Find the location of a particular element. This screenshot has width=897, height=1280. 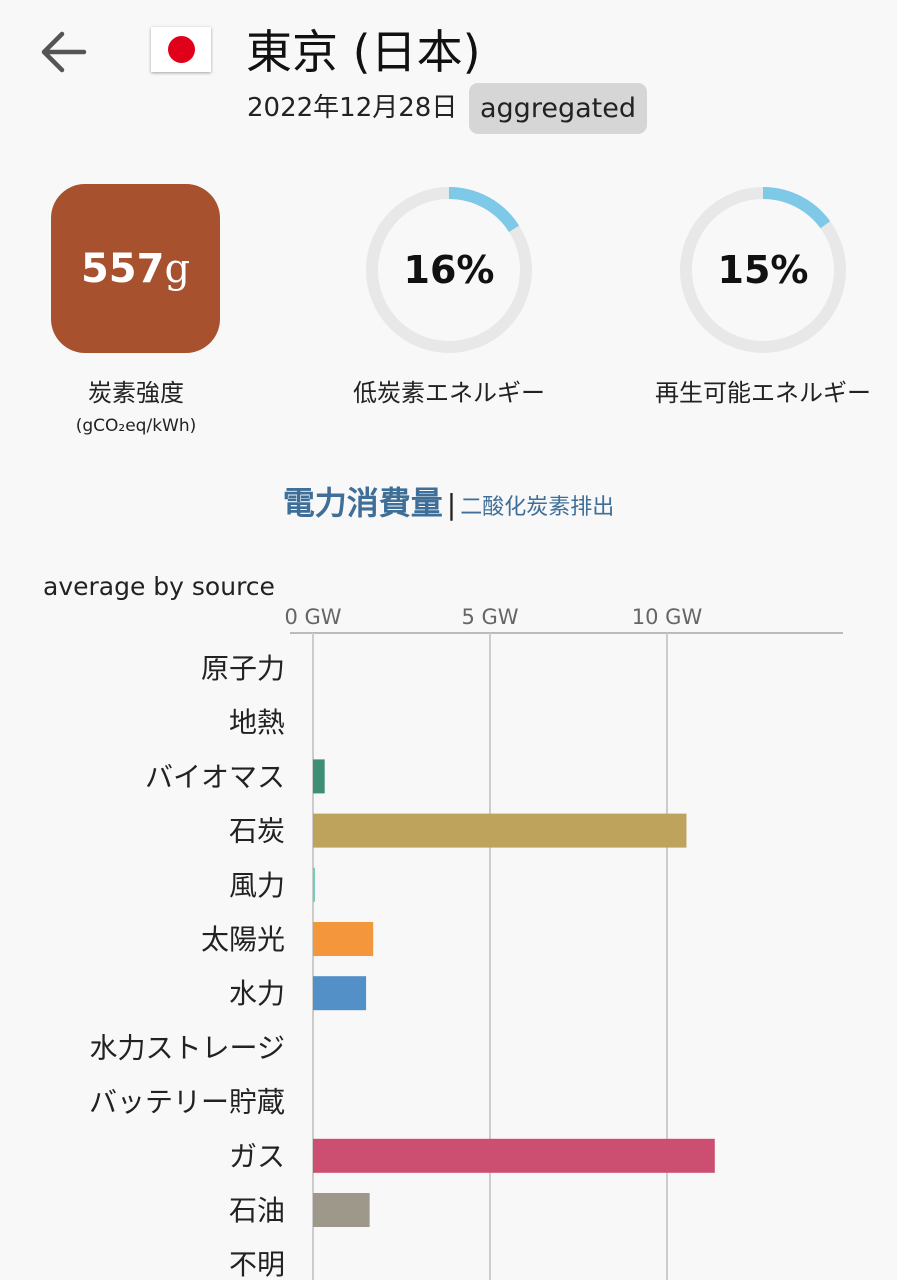

category-label: 石炭 is located at coordinates (257, 831).